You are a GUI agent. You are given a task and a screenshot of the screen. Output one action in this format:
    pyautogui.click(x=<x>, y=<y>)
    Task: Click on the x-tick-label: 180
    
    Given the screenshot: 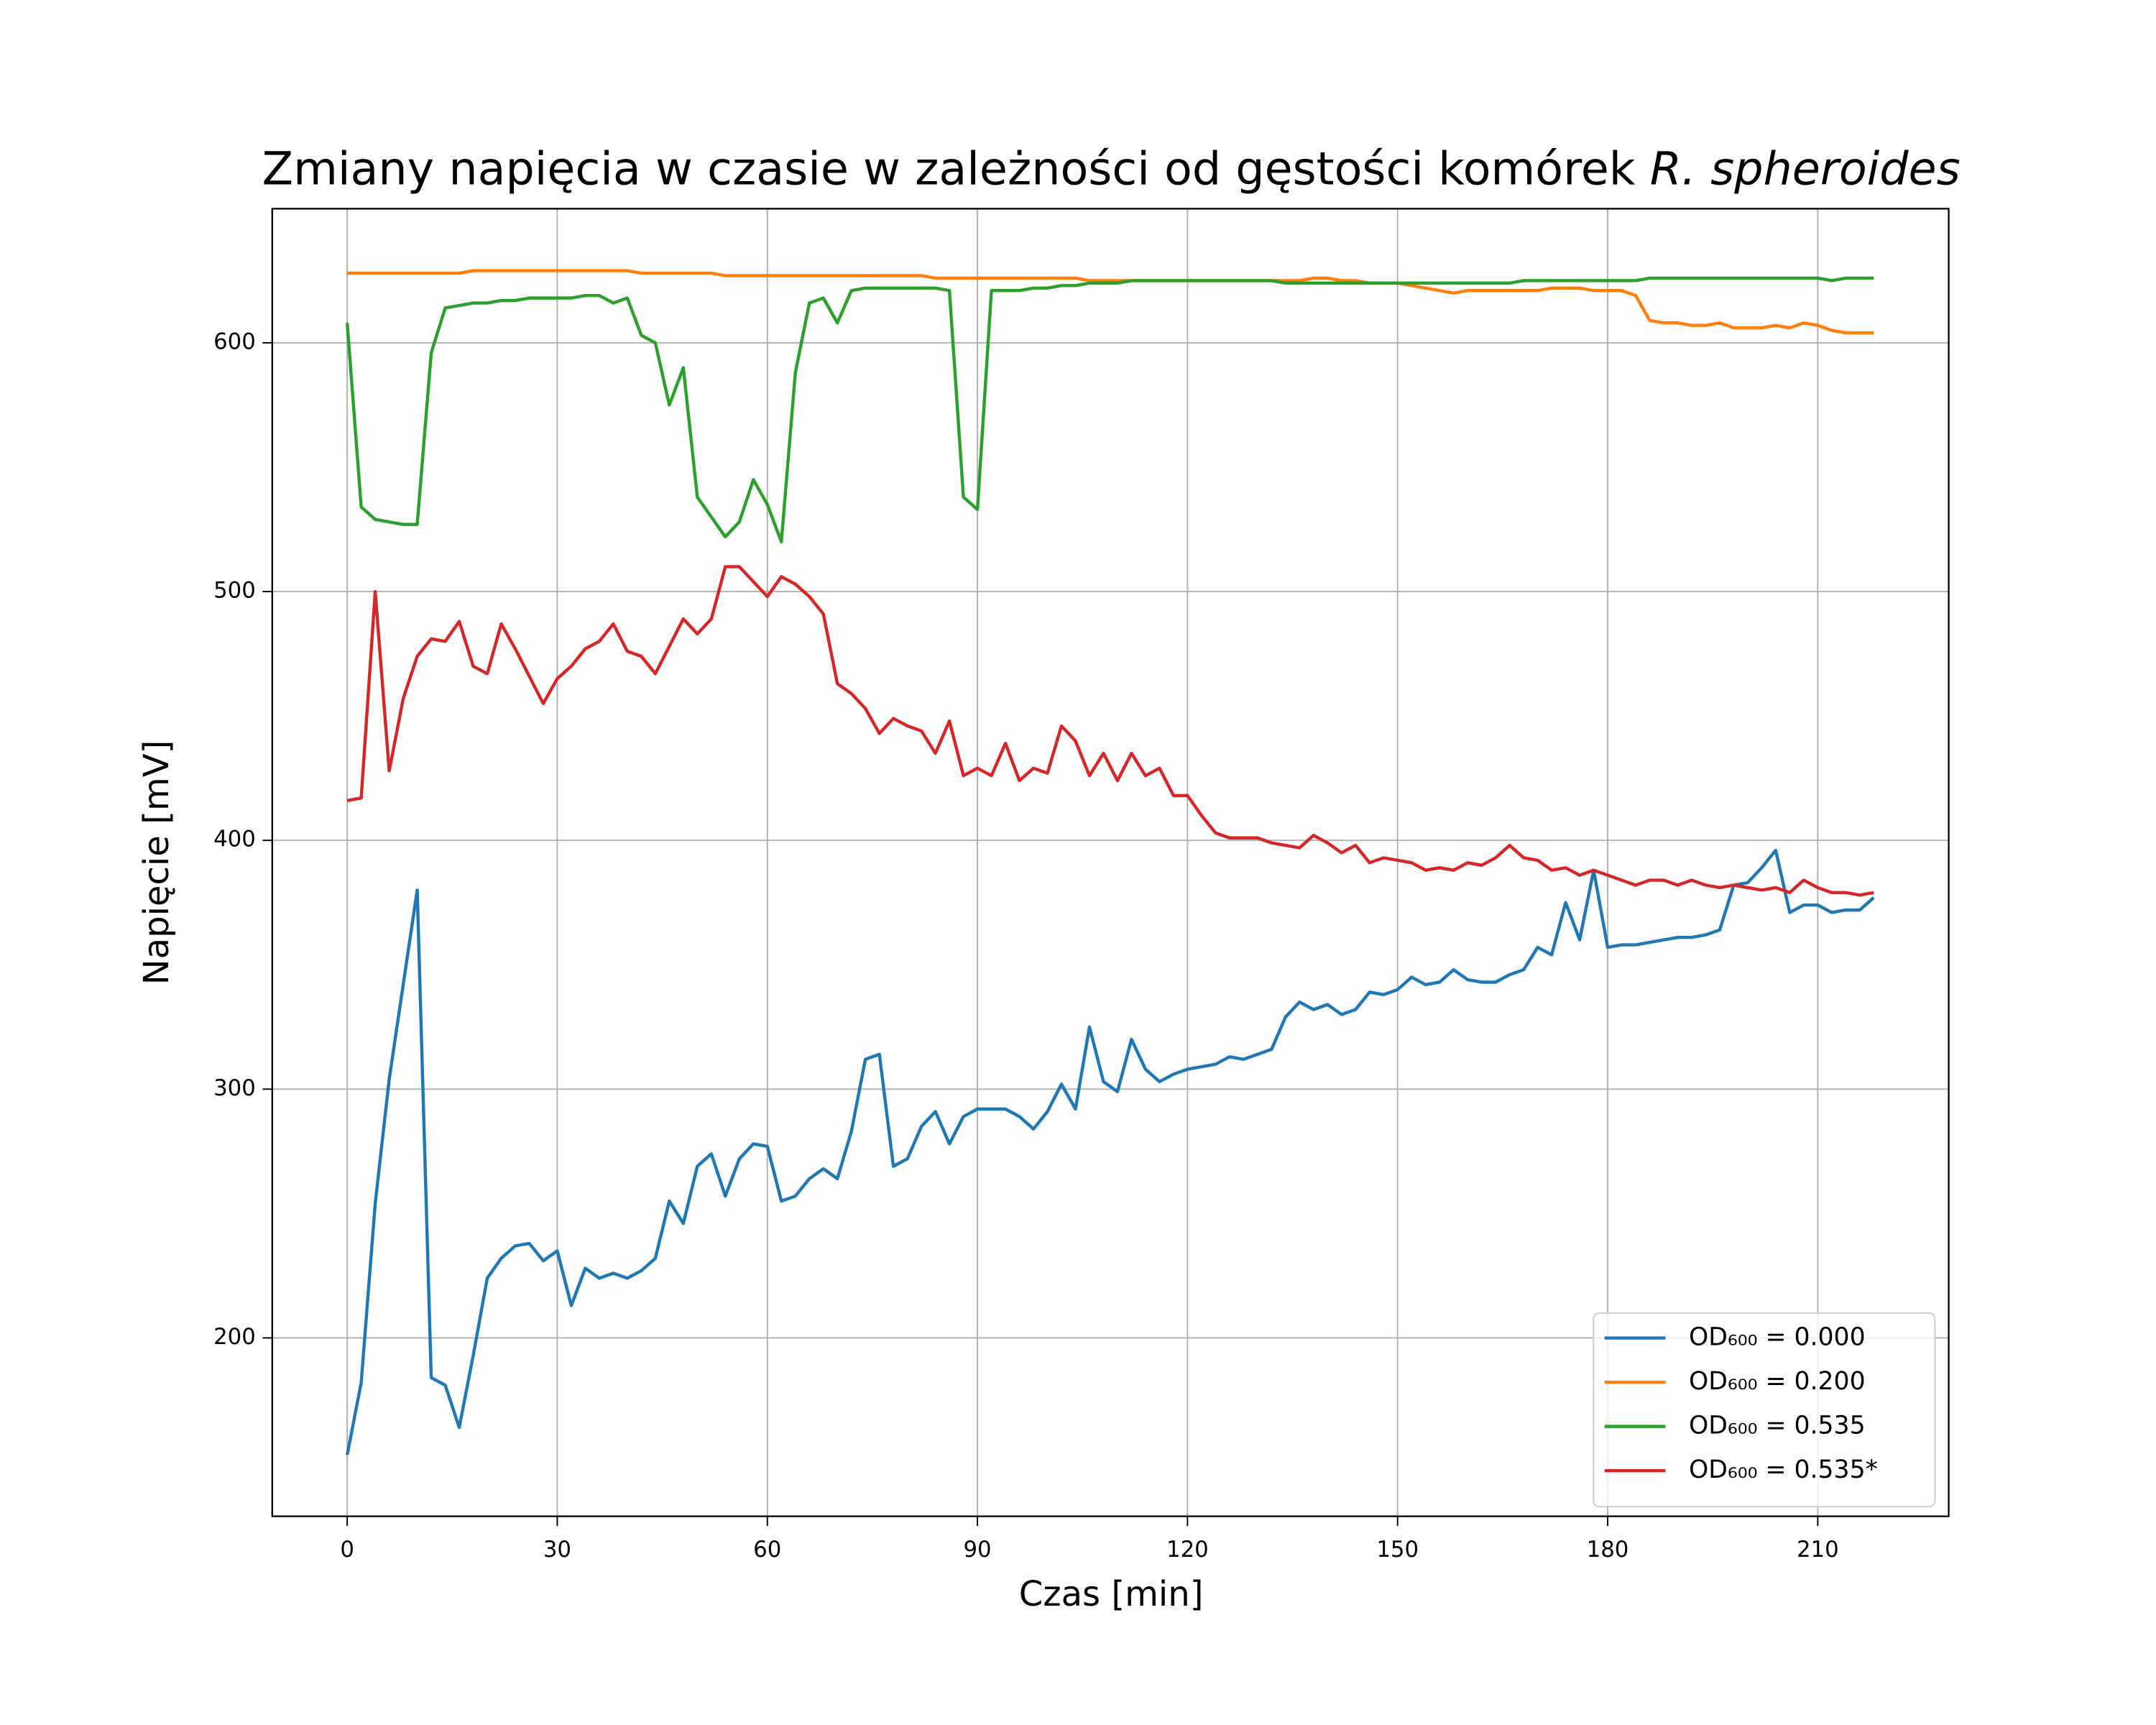 What is the action you would take?
    pyautogui.click(x=1608, y=1550)
    